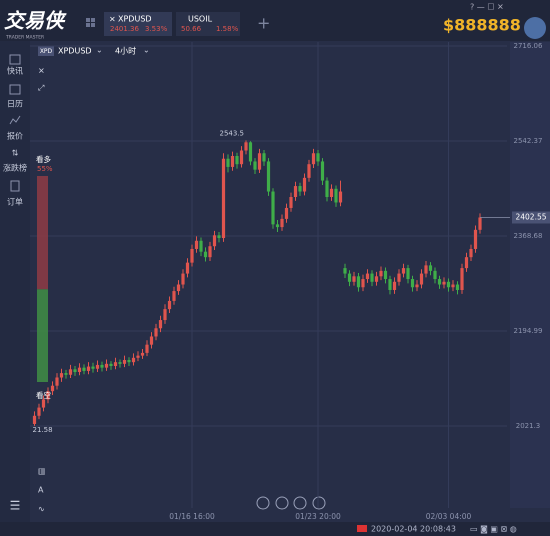  I want to click on logo: 交易侠, so click(35, 21).